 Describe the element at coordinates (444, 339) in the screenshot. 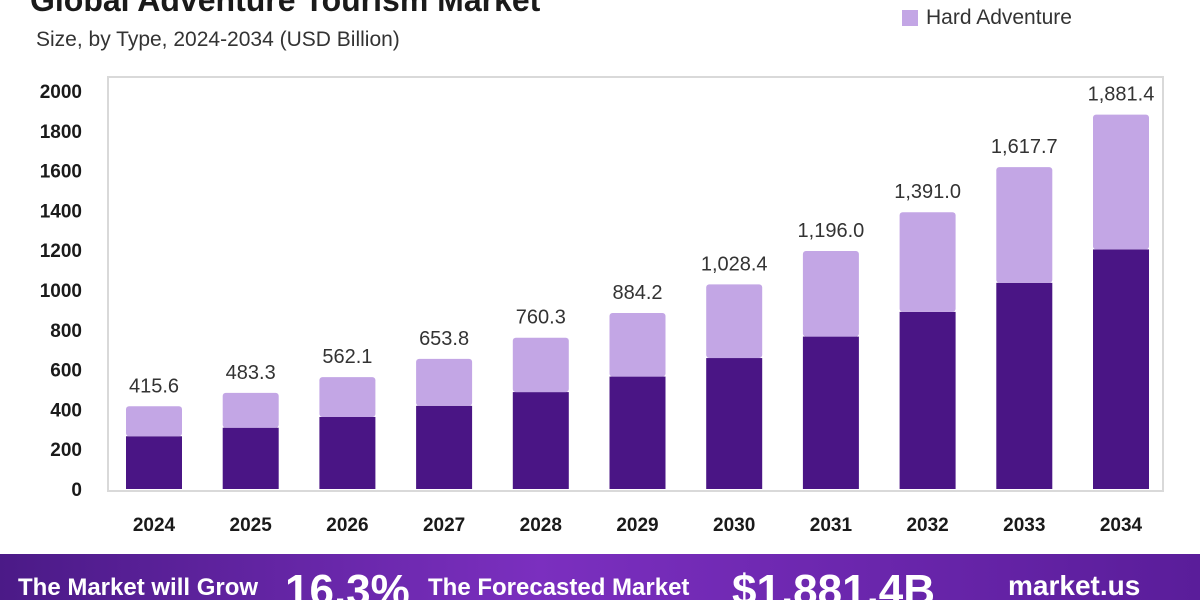

I see `bar-total-label: 653.8` at that location.